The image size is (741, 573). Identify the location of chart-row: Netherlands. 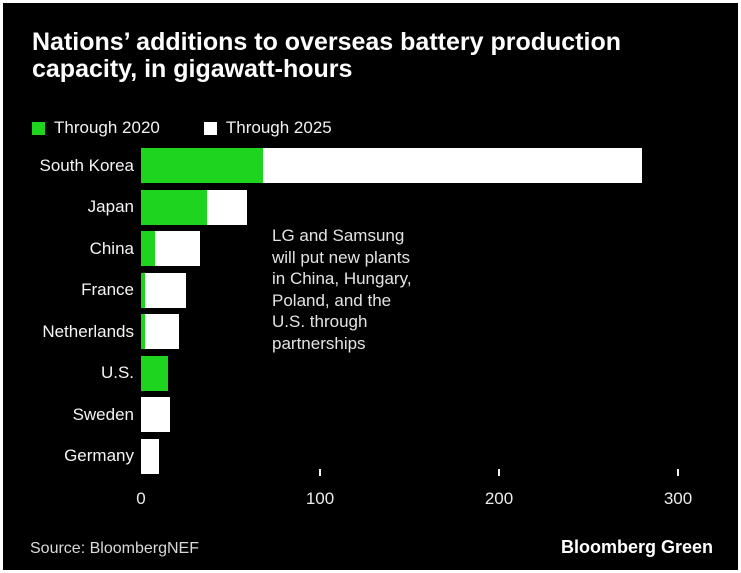
(370, 331).